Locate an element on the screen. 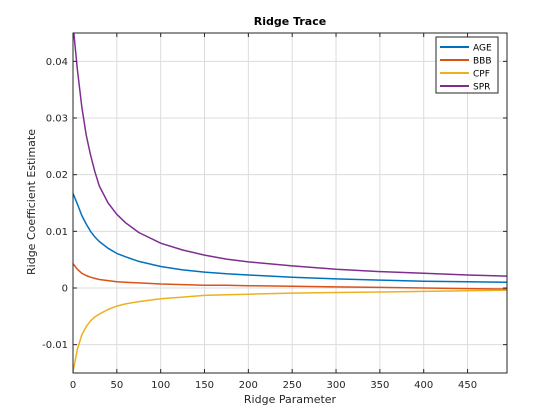  y-tick-label: 0.01 is located at coordinates (57, 232).